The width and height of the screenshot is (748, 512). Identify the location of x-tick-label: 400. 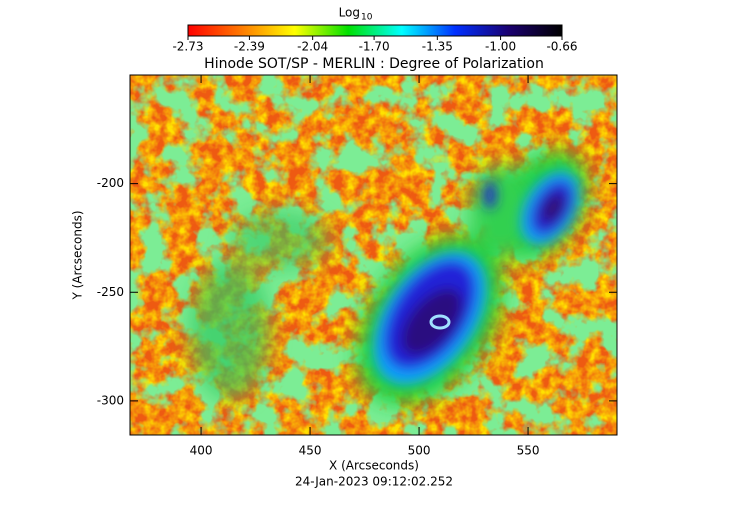
(201, 451).